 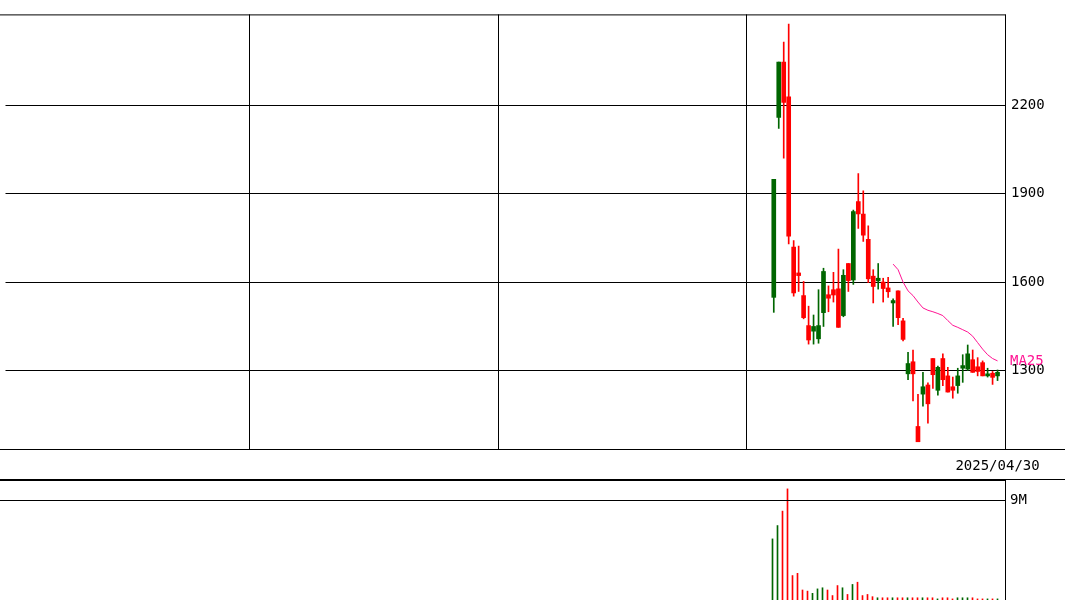 I want to click on x-tick-label: 2025/04/30, so click(x=997, y=465).